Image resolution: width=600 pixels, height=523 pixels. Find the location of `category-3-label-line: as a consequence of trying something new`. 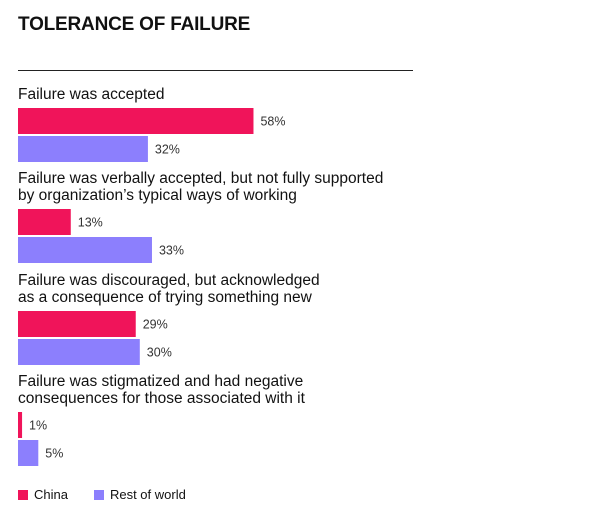

category-3-label-line: as a consequence of trying something new is located at coordinates (165, 297).